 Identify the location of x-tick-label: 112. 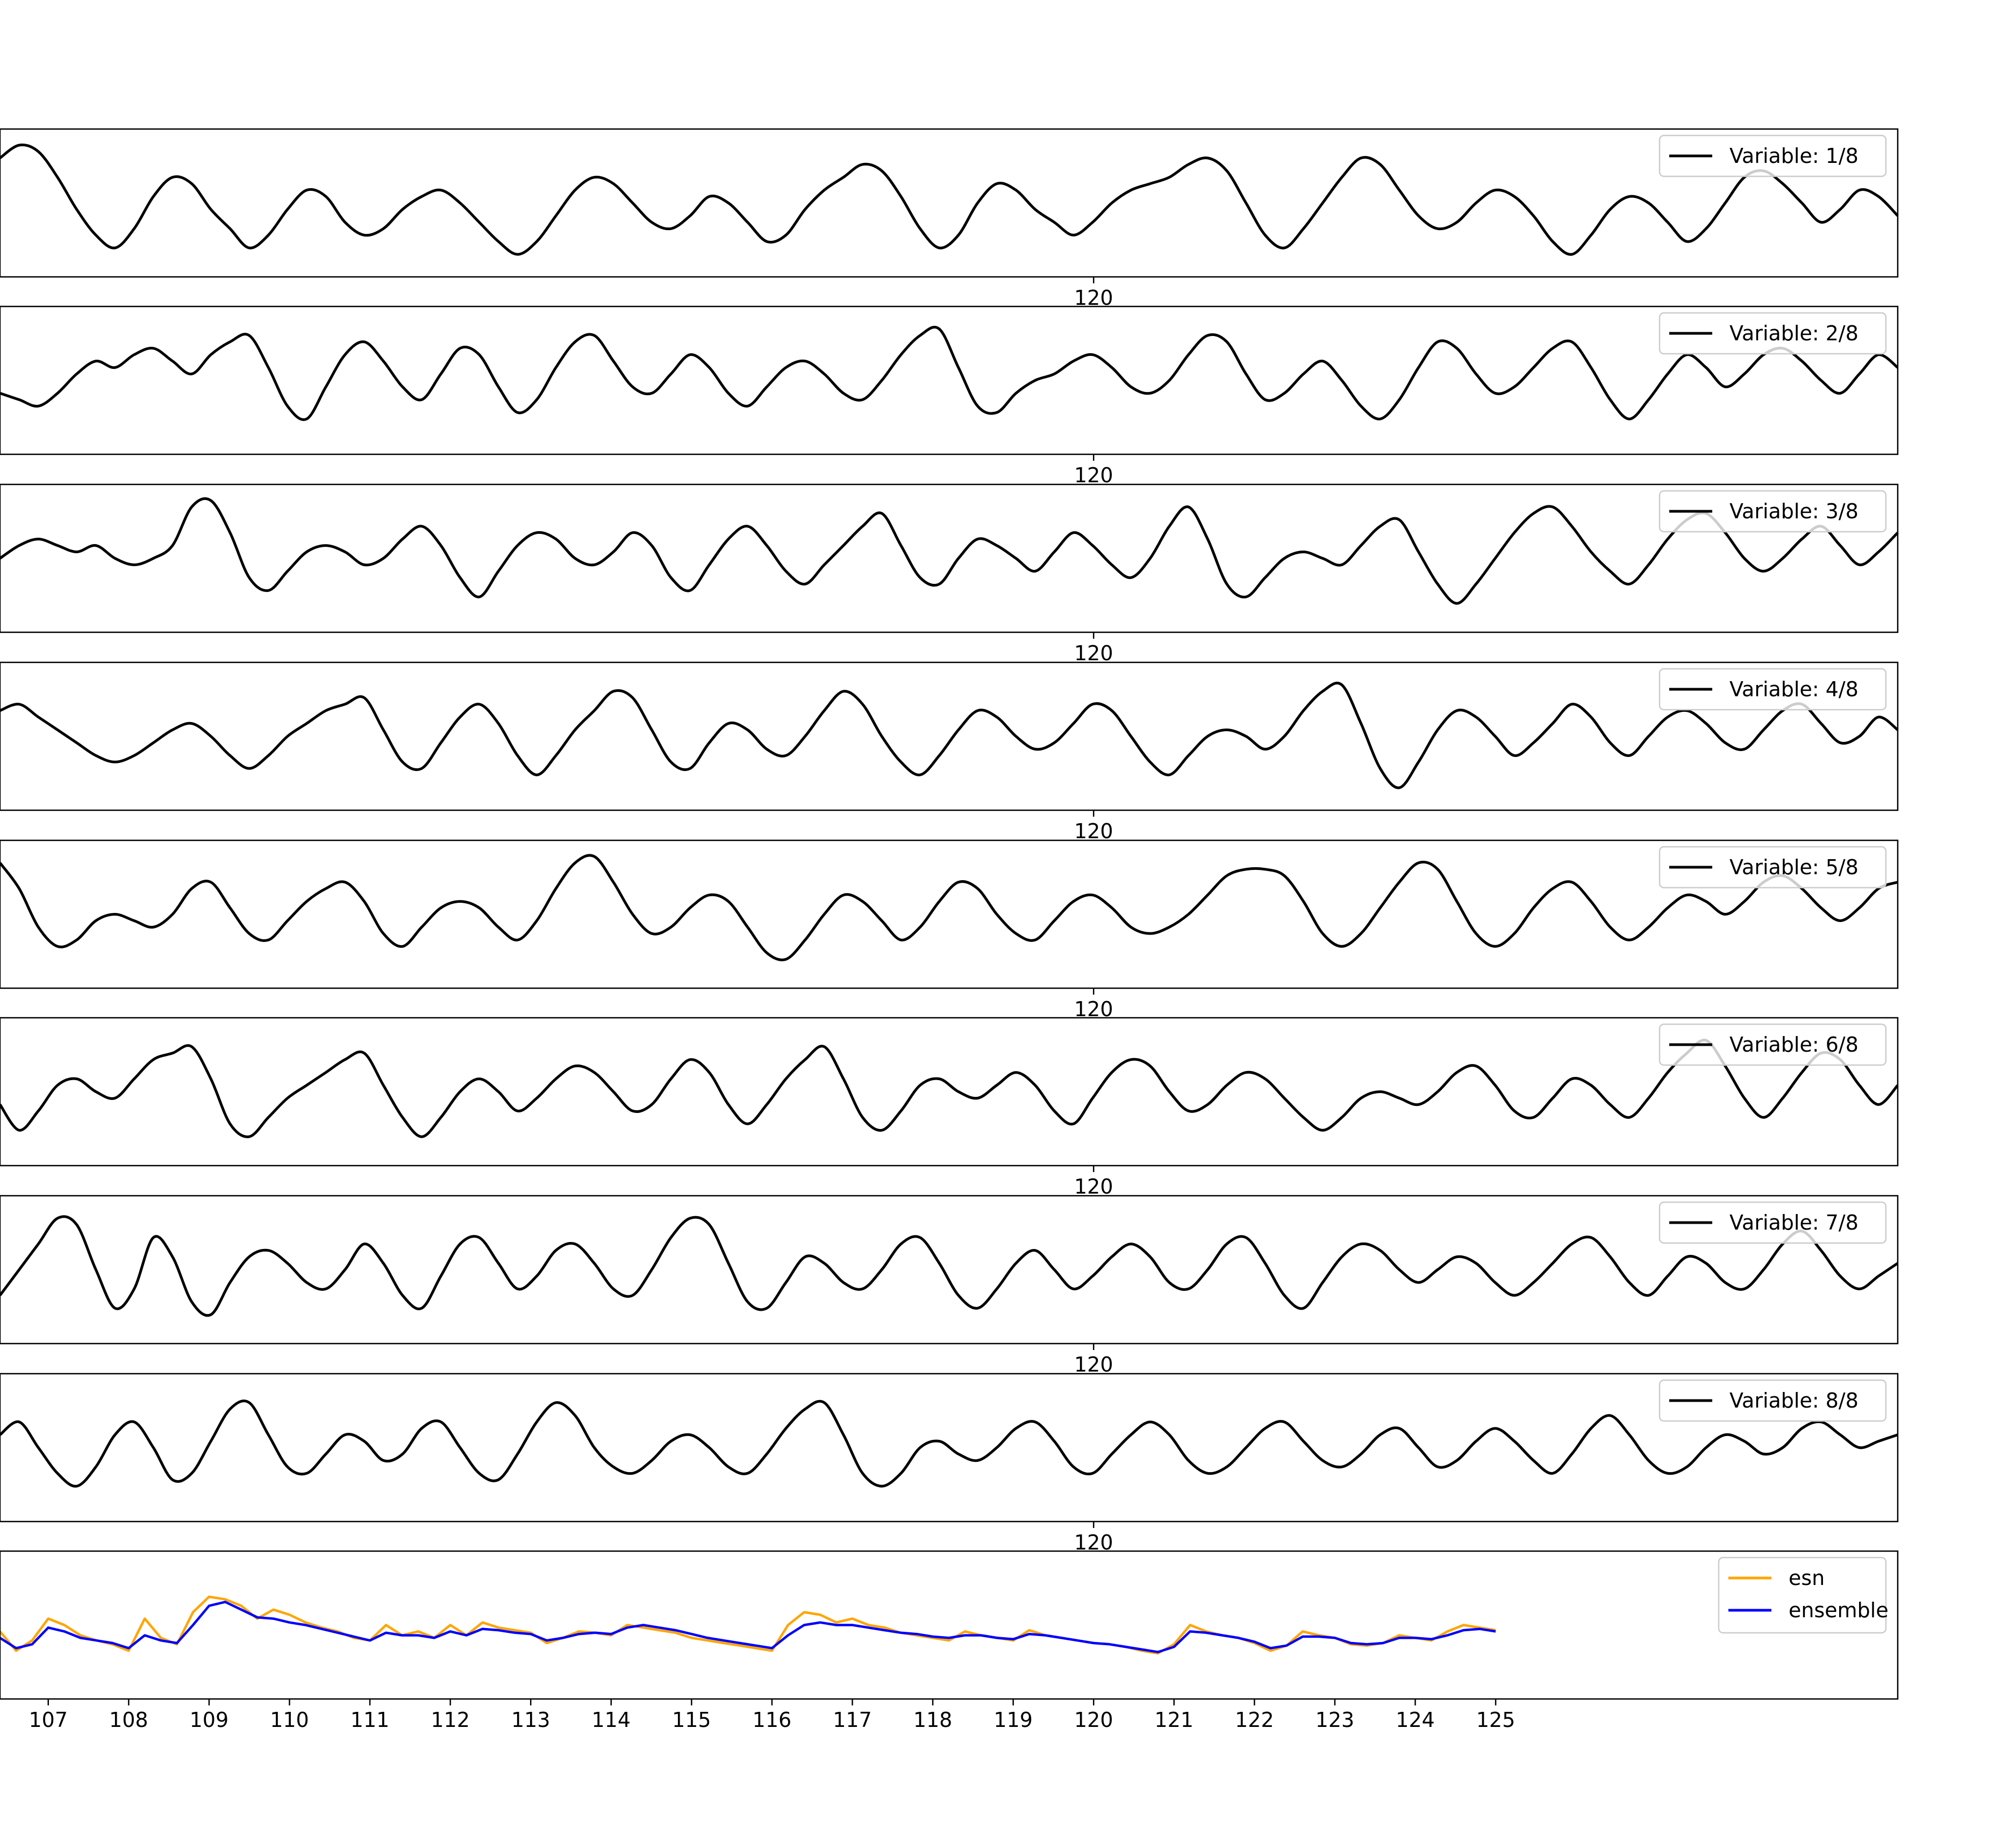
(450, 1720).